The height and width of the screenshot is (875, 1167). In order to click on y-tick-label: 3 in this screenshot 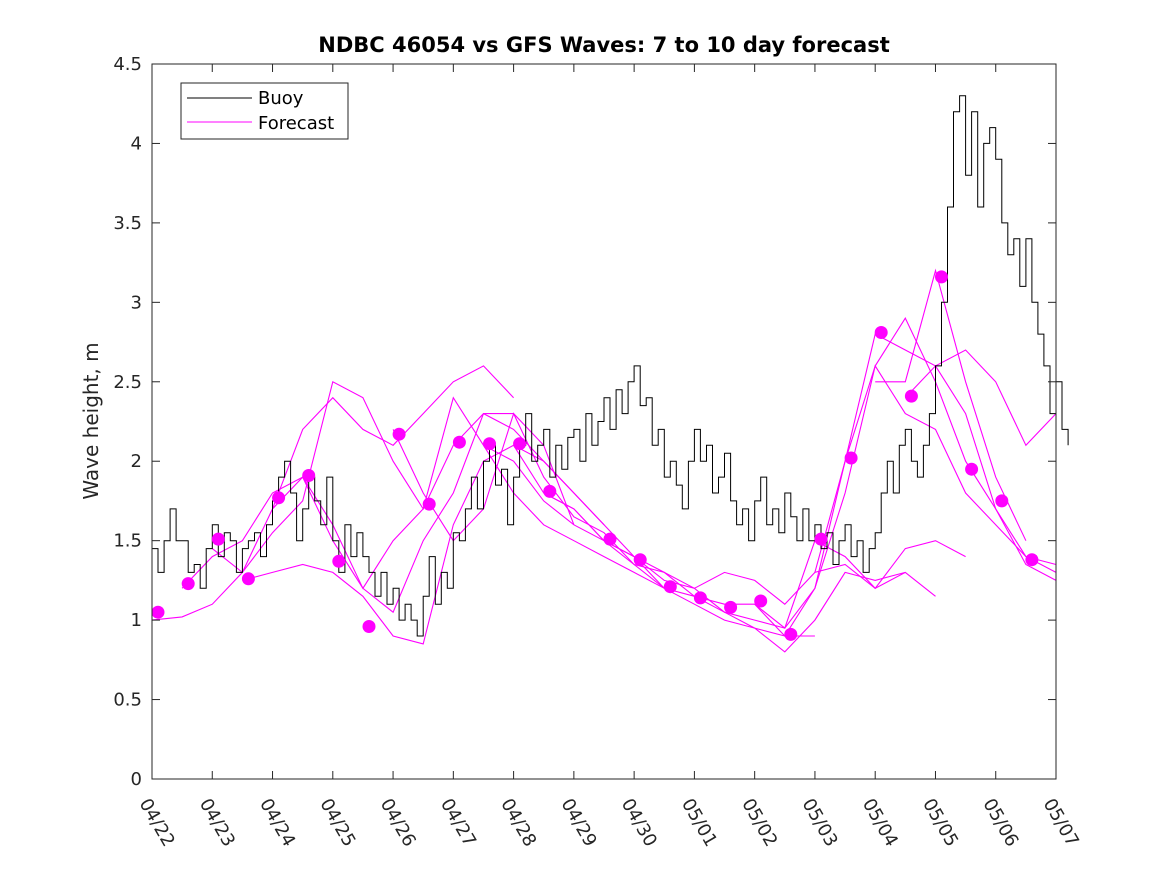, I will do `click(136, 302)`.